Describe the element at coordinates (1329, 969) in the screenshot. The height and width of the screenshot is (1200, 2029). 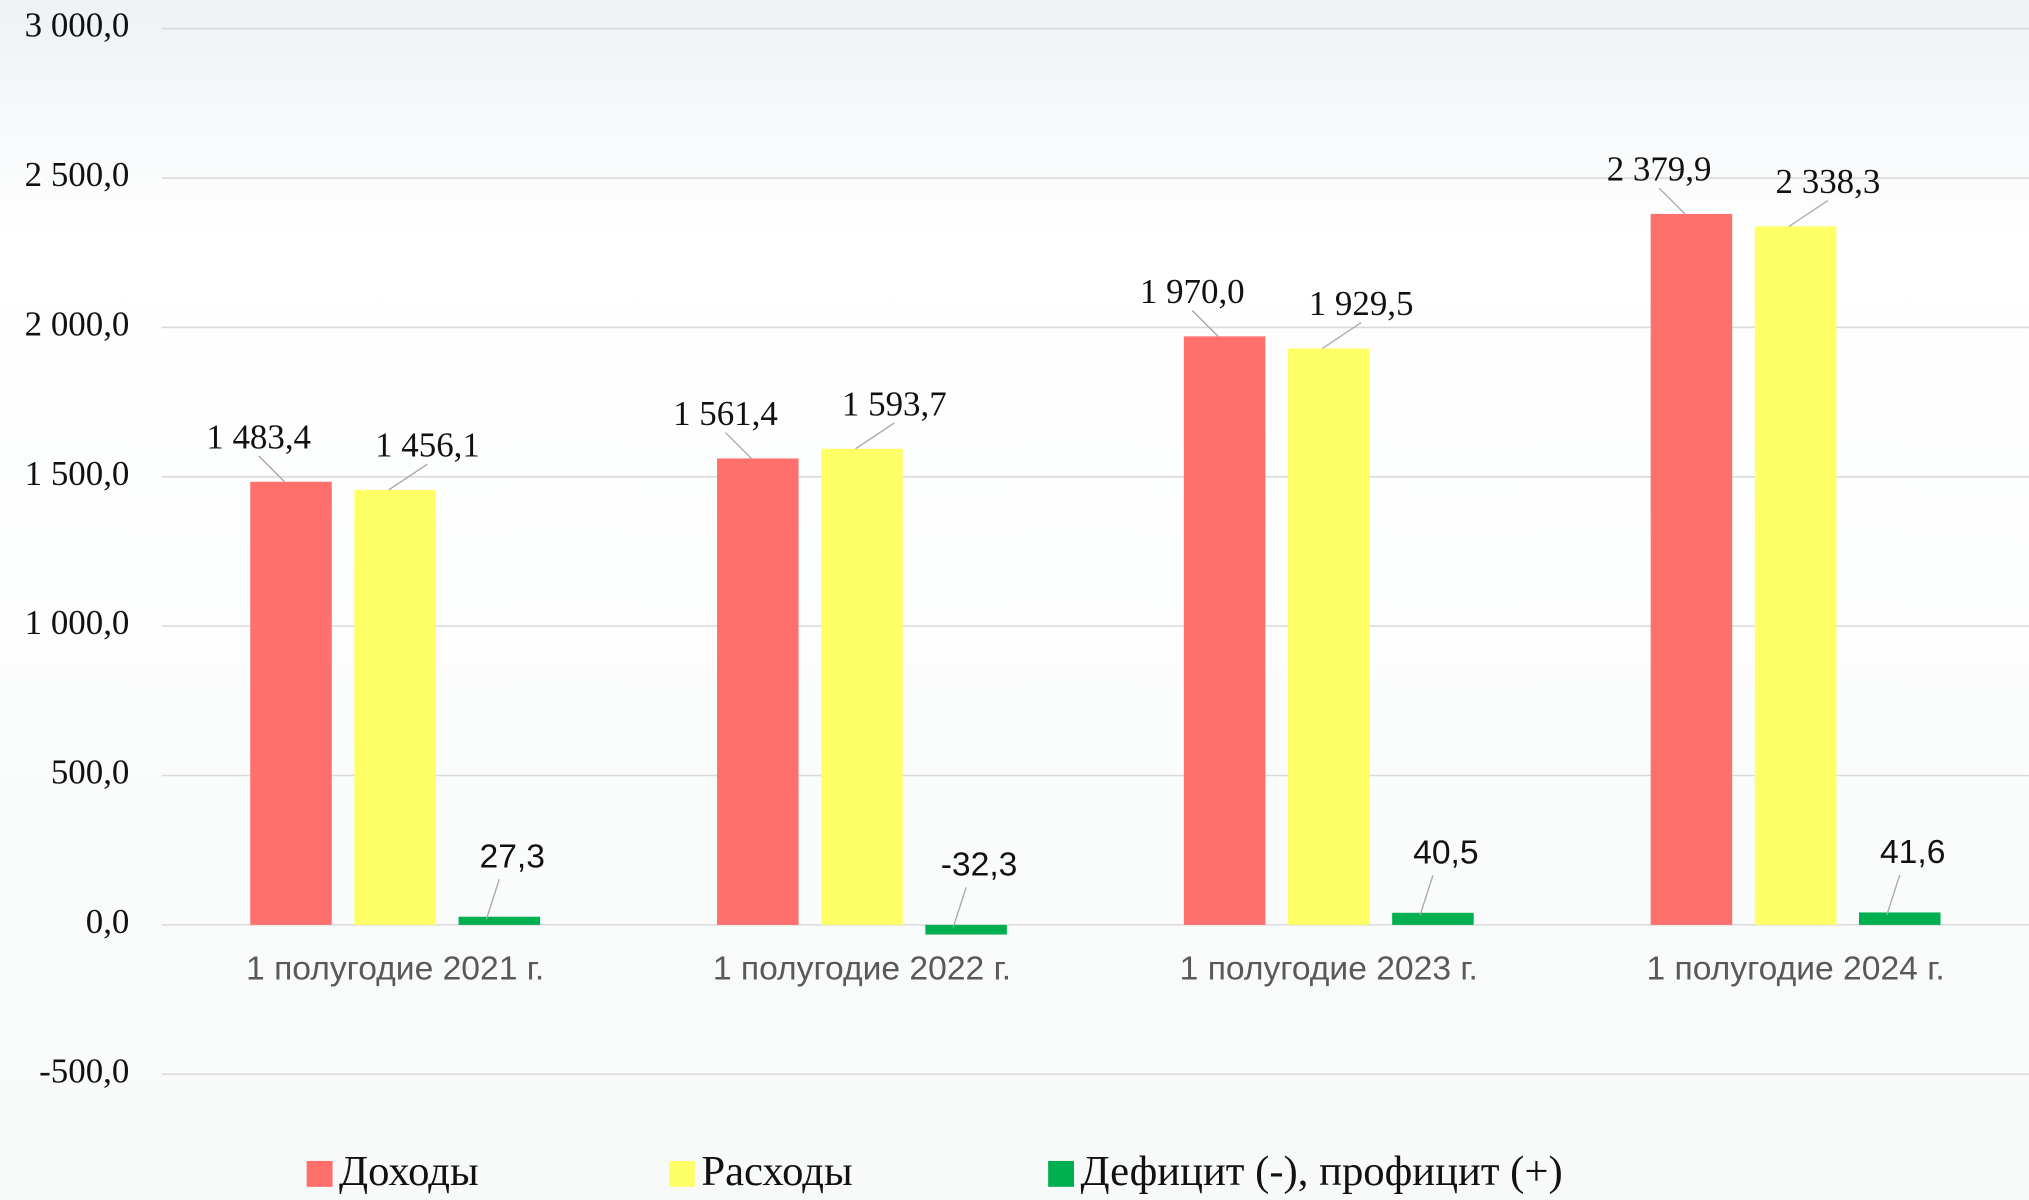
I see `x-tick-label: 1 полугодие 2023 г.` at that location.